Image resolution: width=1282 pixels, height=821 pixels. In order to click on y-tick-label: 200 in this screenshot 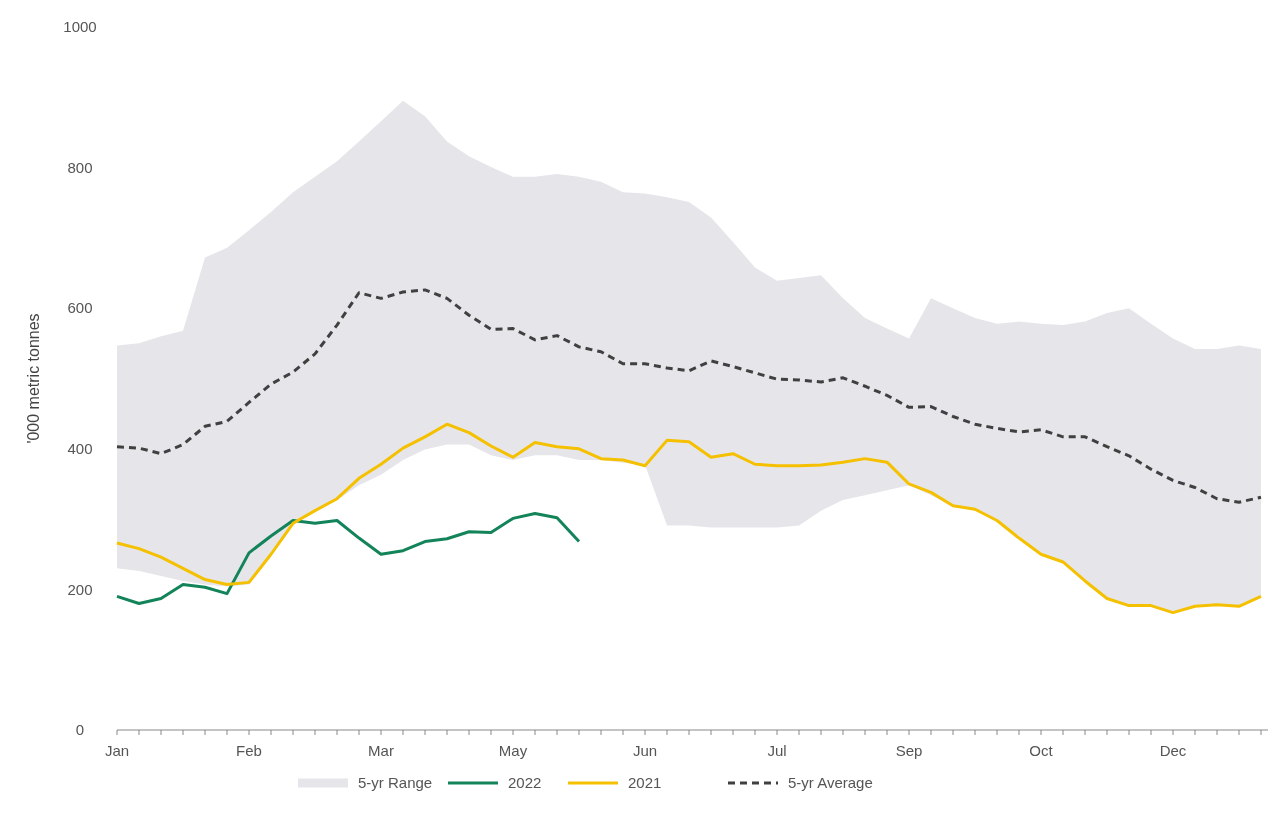, I will do `click(80, 589)`.